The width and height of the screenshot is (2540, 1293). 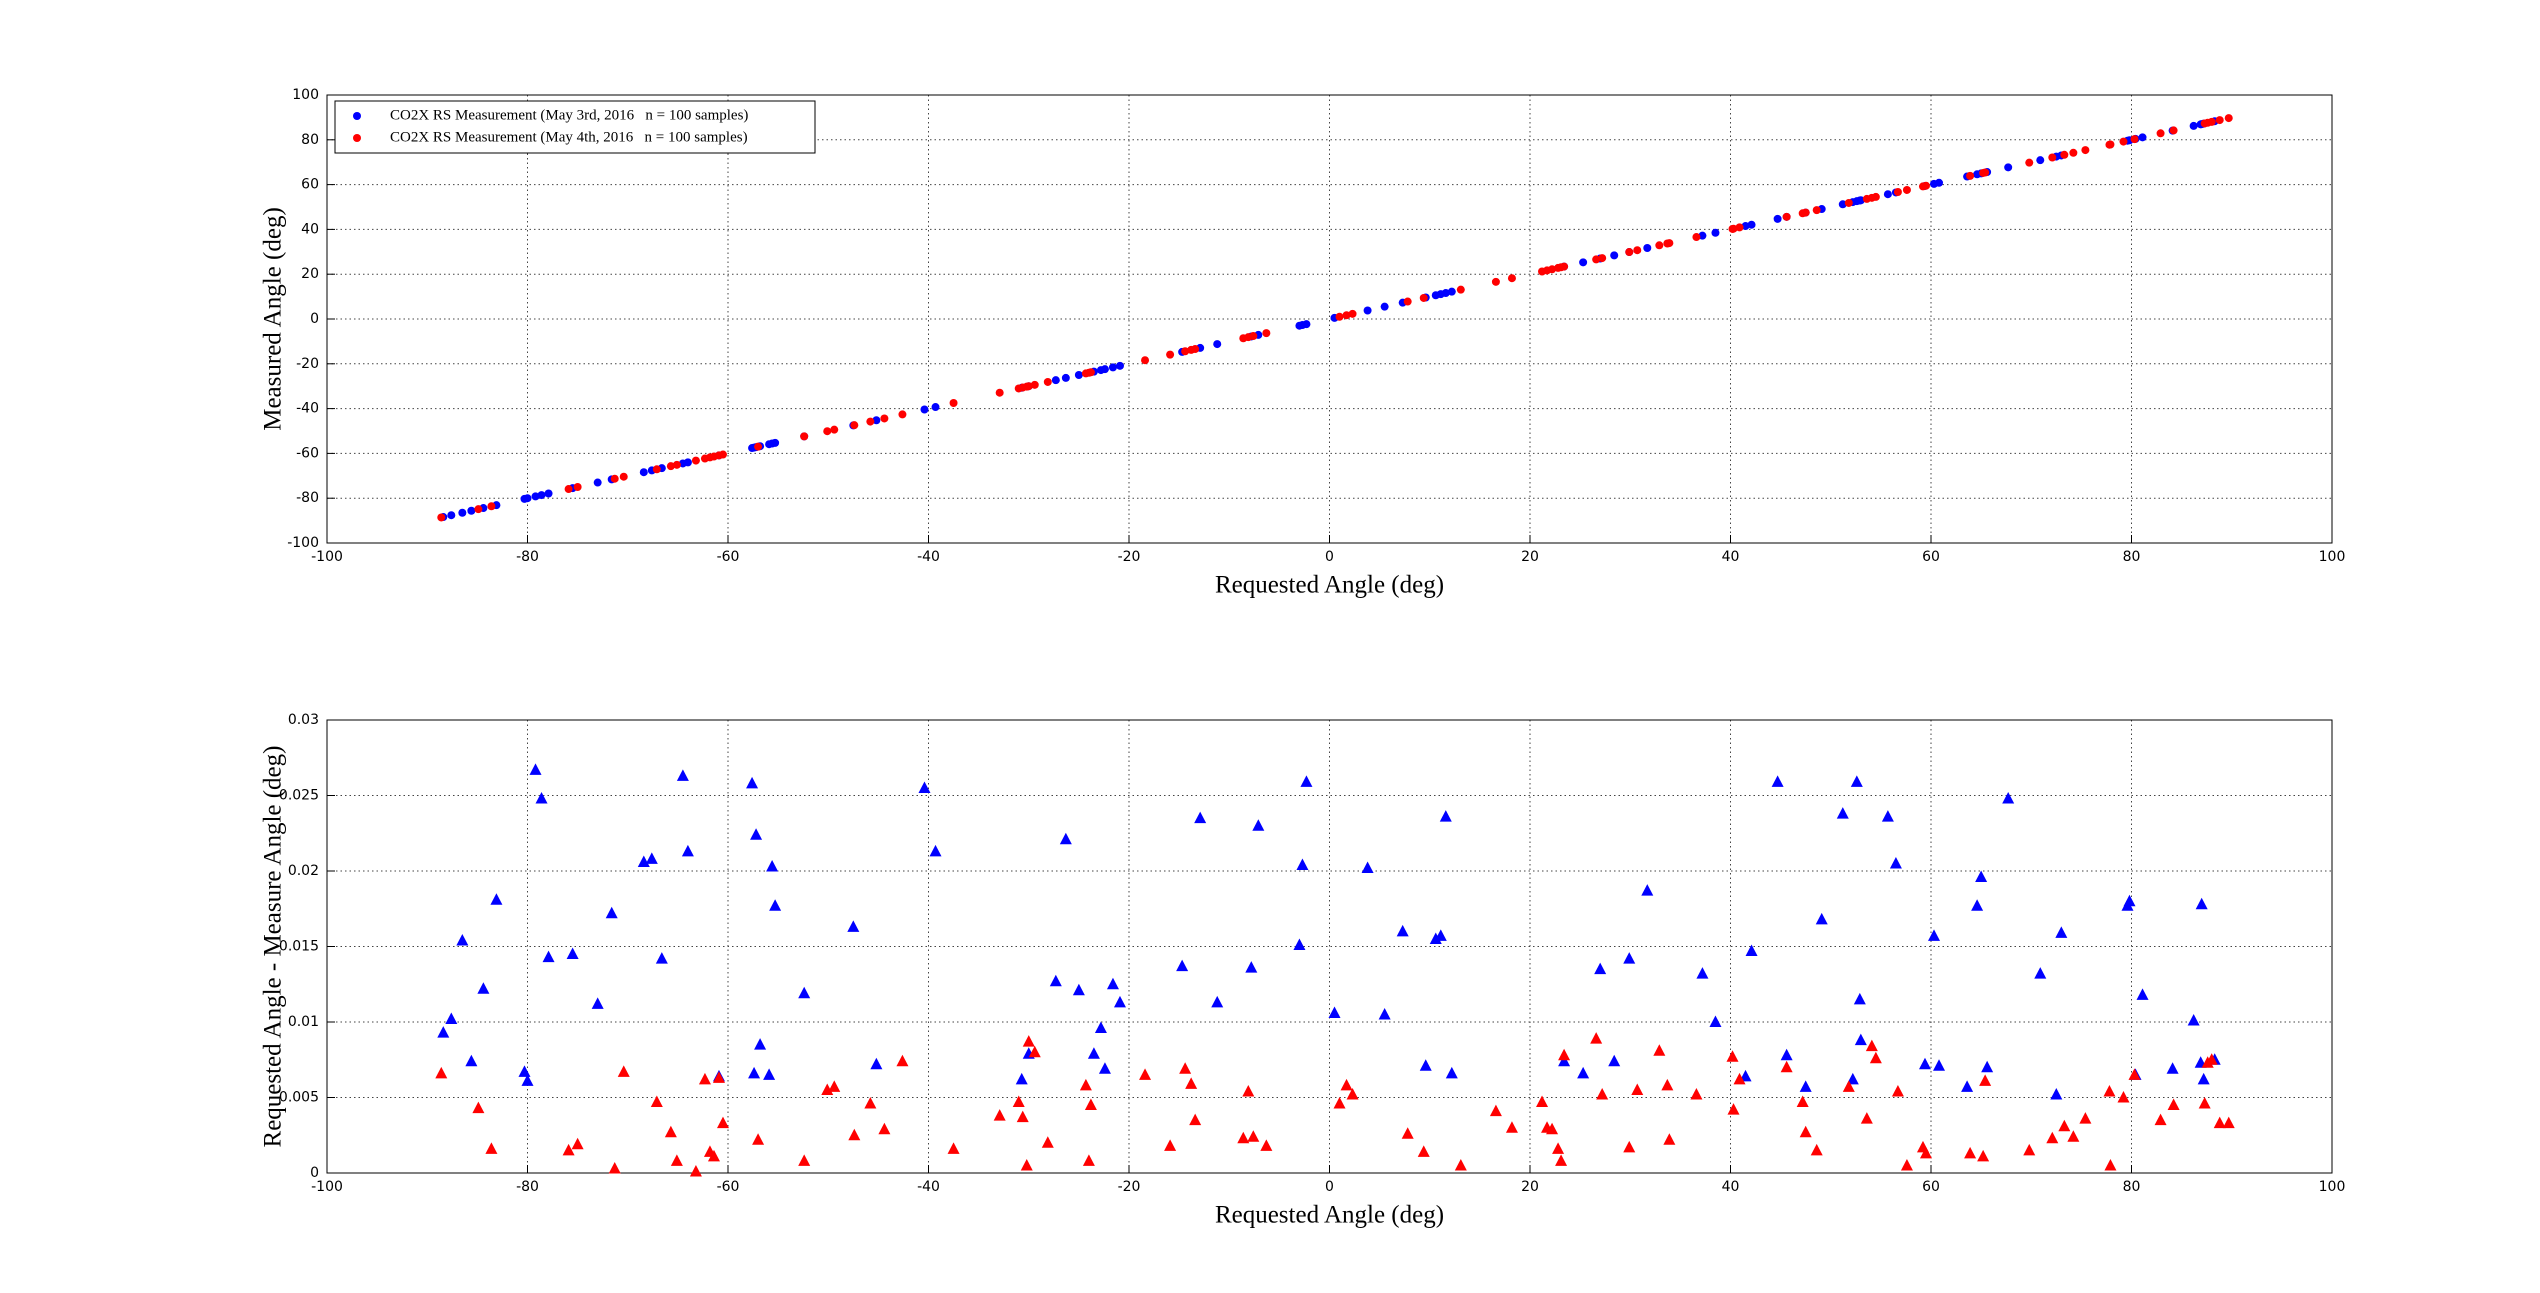 What do you see at coordinates (1329, 585) in the screenshot?
I see `x-axis-label: Requested Angle (deg)` at bounding box center [1329, 585].